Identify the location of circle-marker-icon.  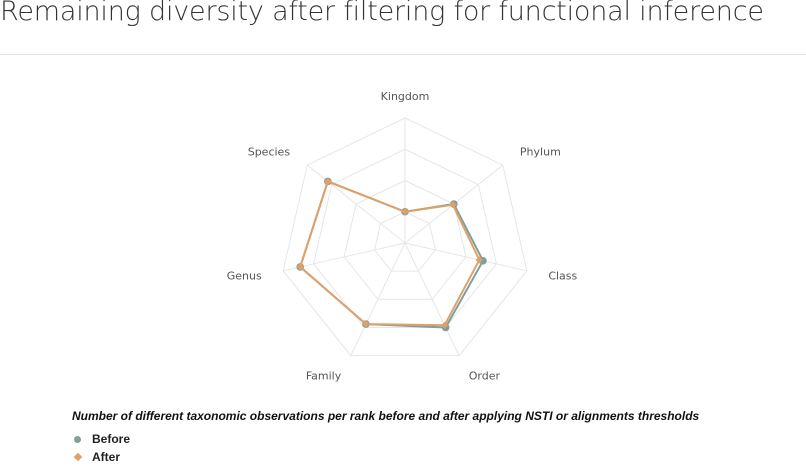
(77, 439).